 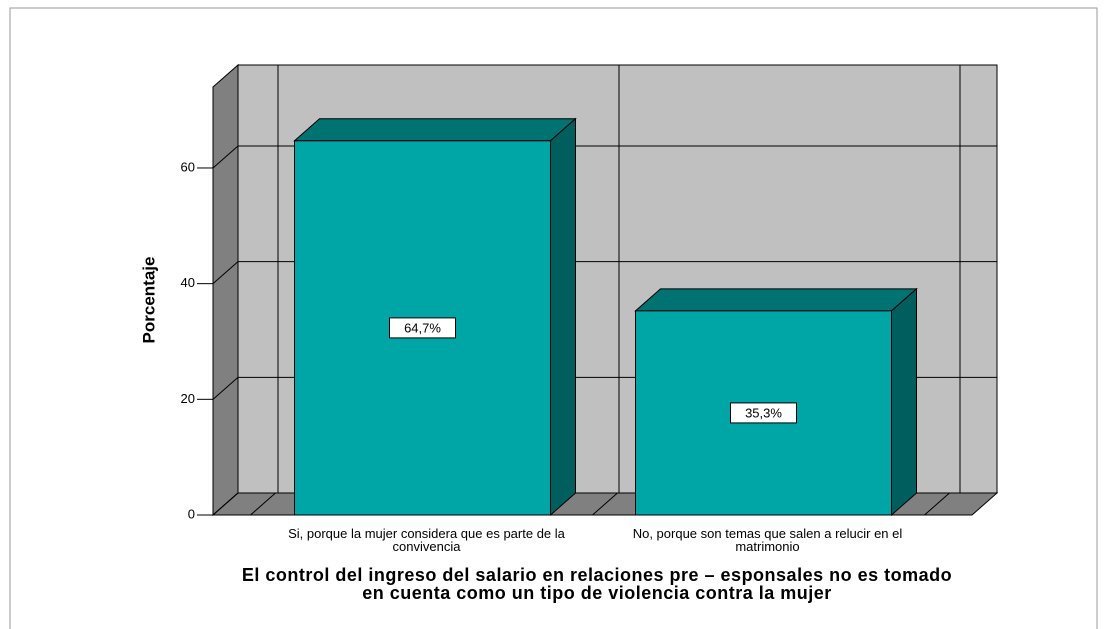 I want to click on side-wall, so click(x=225, y=290).